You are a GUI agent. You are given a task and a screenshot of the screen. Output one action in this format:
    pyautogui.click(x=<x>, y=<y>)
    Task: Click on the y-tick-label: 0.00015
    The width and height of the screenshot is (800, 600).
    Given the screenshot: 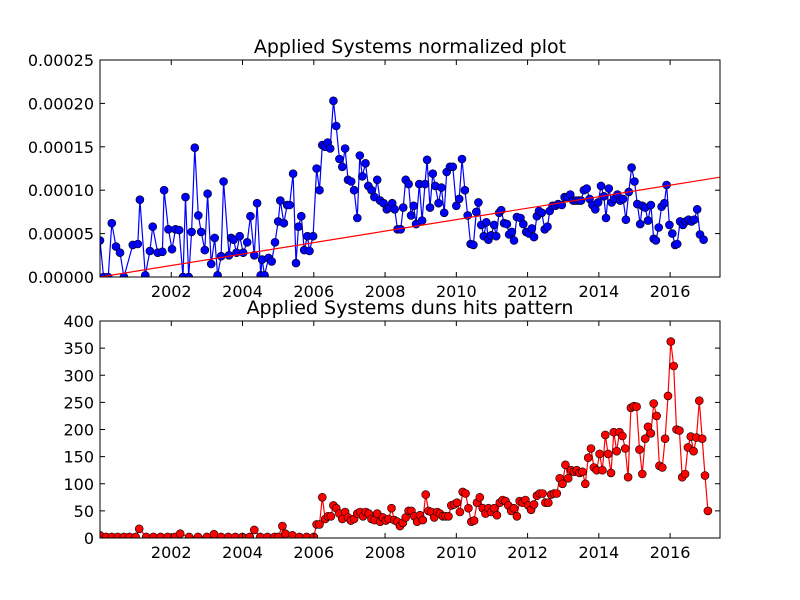 What is the action you would take?
    pyautogui.click(x=61, y=147)
    